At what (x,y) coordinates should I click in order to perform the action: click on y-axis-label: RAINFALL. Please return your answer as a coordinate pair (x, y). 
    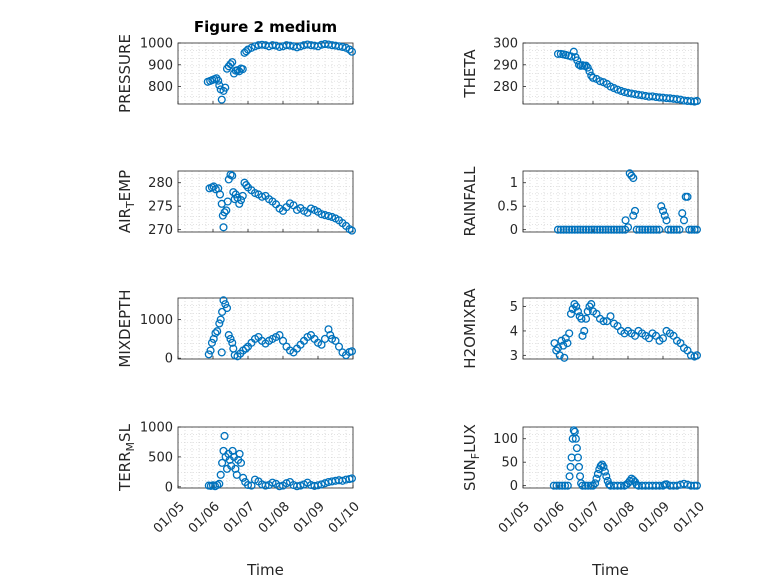
    Looking at the image, I should click on (470, 201).